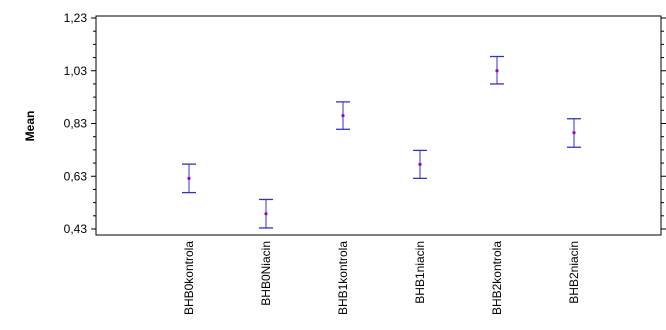  Describe the element at coordinates (574, 272) in the screenshot. I see `x-category-label: BHB2niacin` at that location.